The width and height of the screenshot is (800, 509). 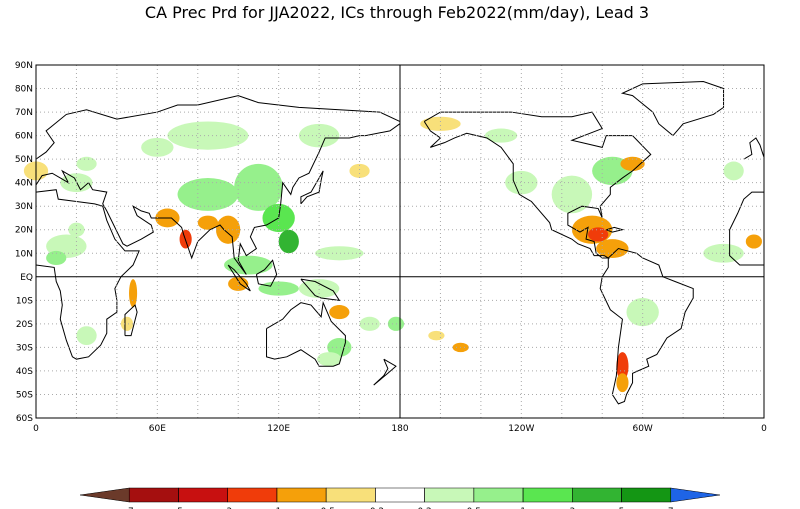 I want to click on colorbar-label: 0.5, so click(x=474, y=508).